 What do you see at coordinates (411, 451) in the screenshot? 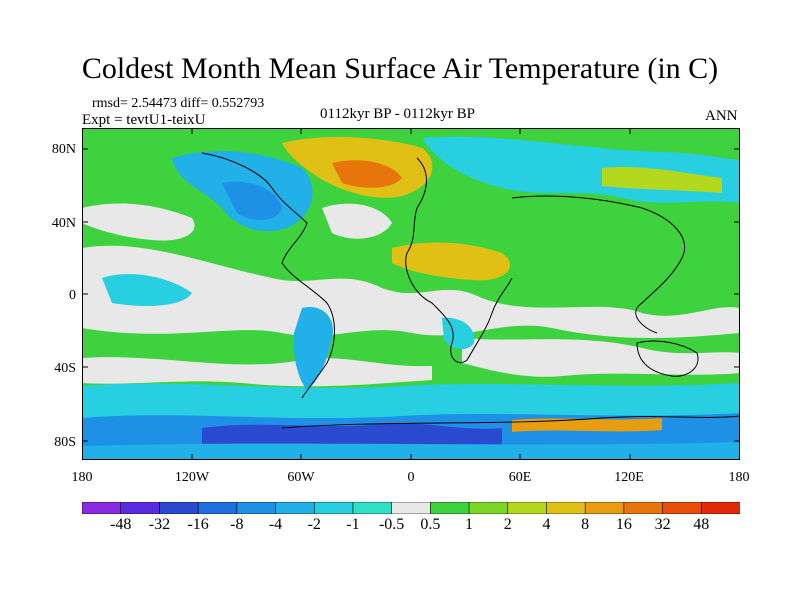
I see `antarctic-edge` at bounding box center [411, 451].